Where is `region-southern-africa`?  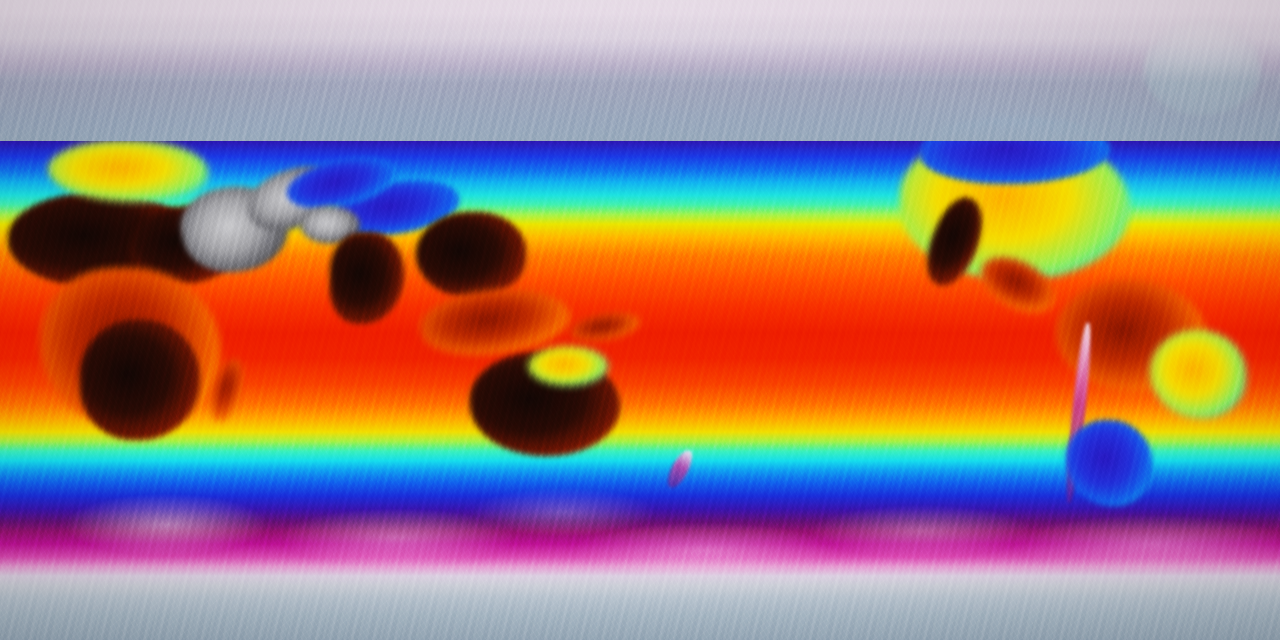
region-southern-africa is located at coordinates (140, 380).